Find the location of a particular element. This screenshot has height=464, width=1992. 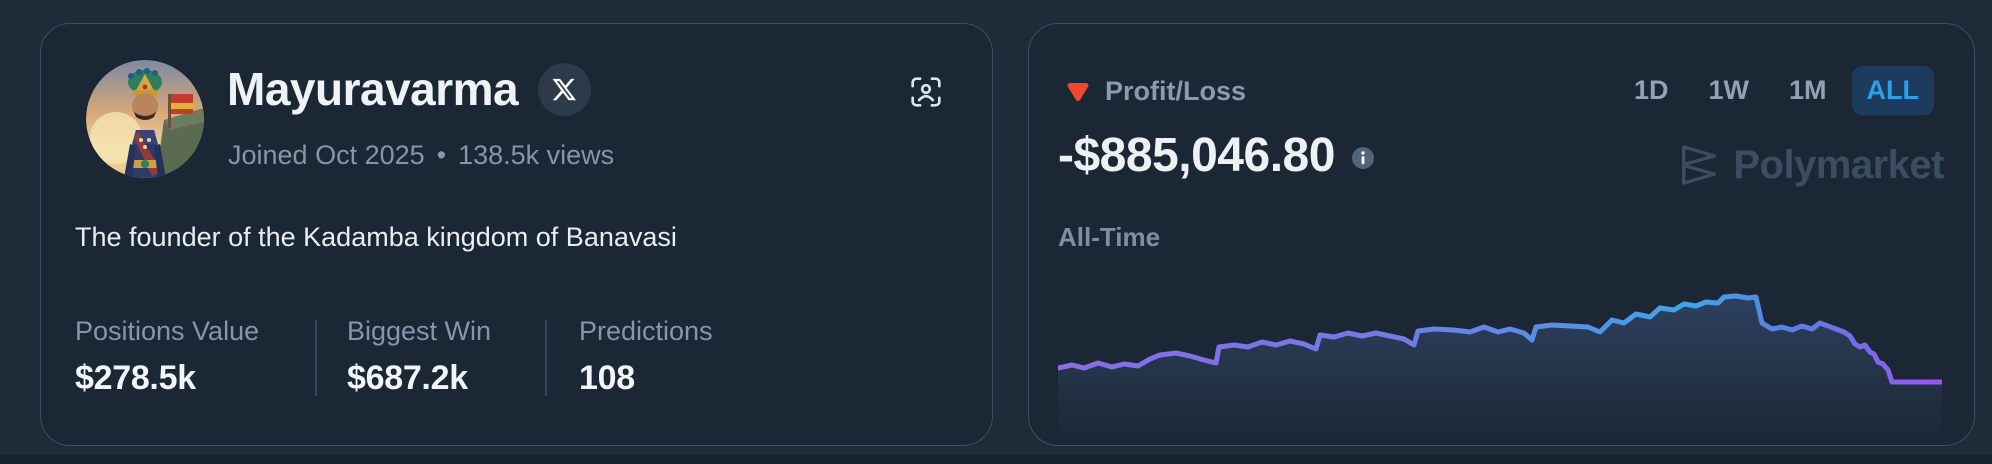

range-button-1w: 1W is located at coordinates (1729, 90).